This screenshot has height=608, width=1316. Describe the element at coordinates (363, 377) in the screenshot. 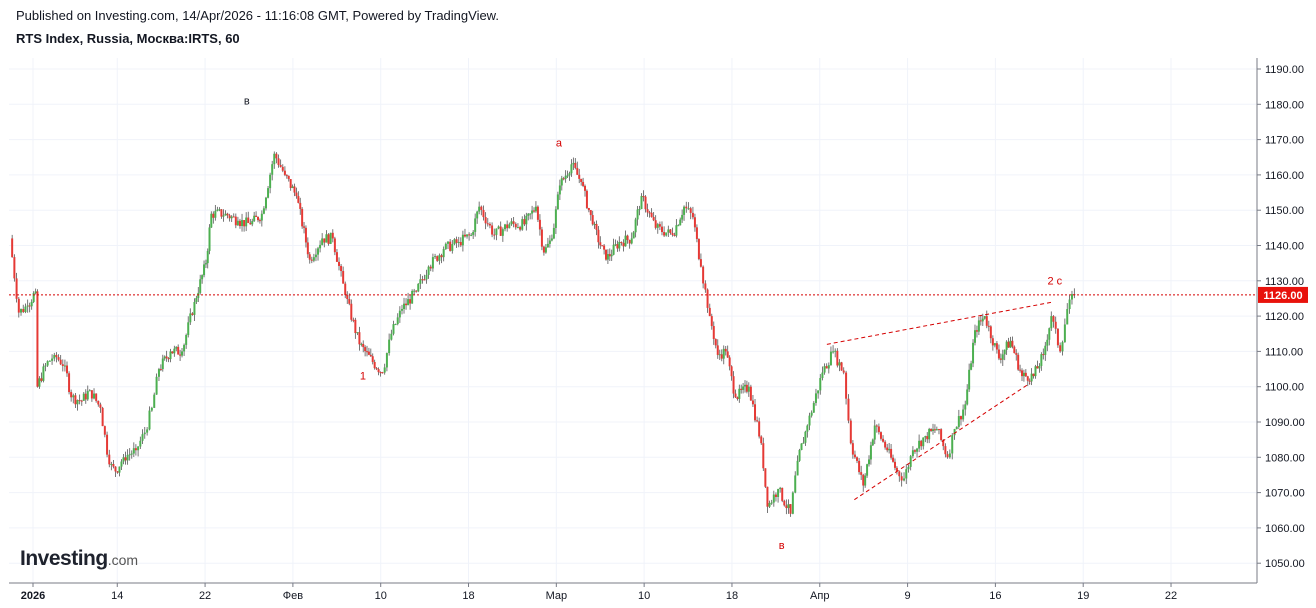

I see `wave-label: 1` at that location.